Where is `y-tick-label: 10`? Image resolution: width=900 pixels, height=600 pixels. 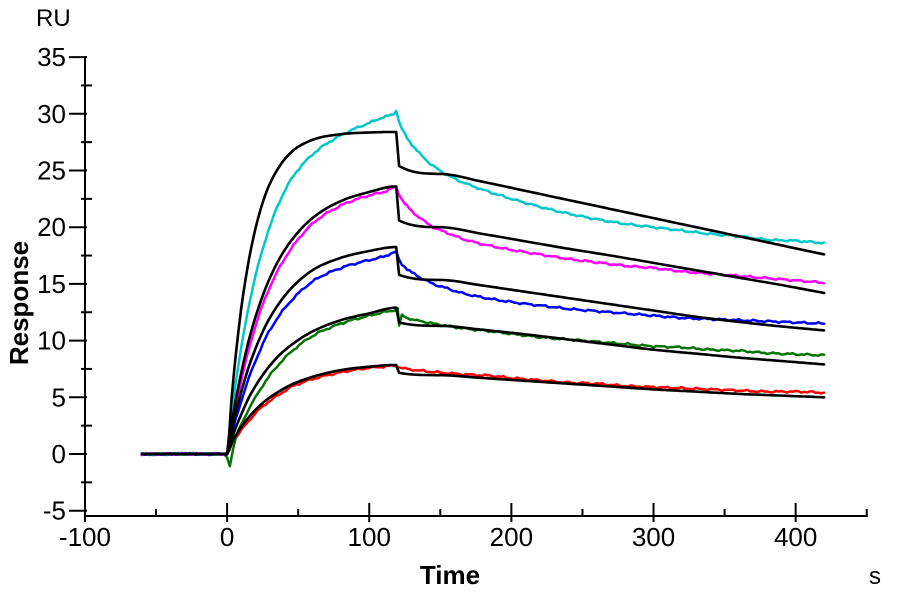
y-tick-label: 10 is located at coordinates (51, 341).